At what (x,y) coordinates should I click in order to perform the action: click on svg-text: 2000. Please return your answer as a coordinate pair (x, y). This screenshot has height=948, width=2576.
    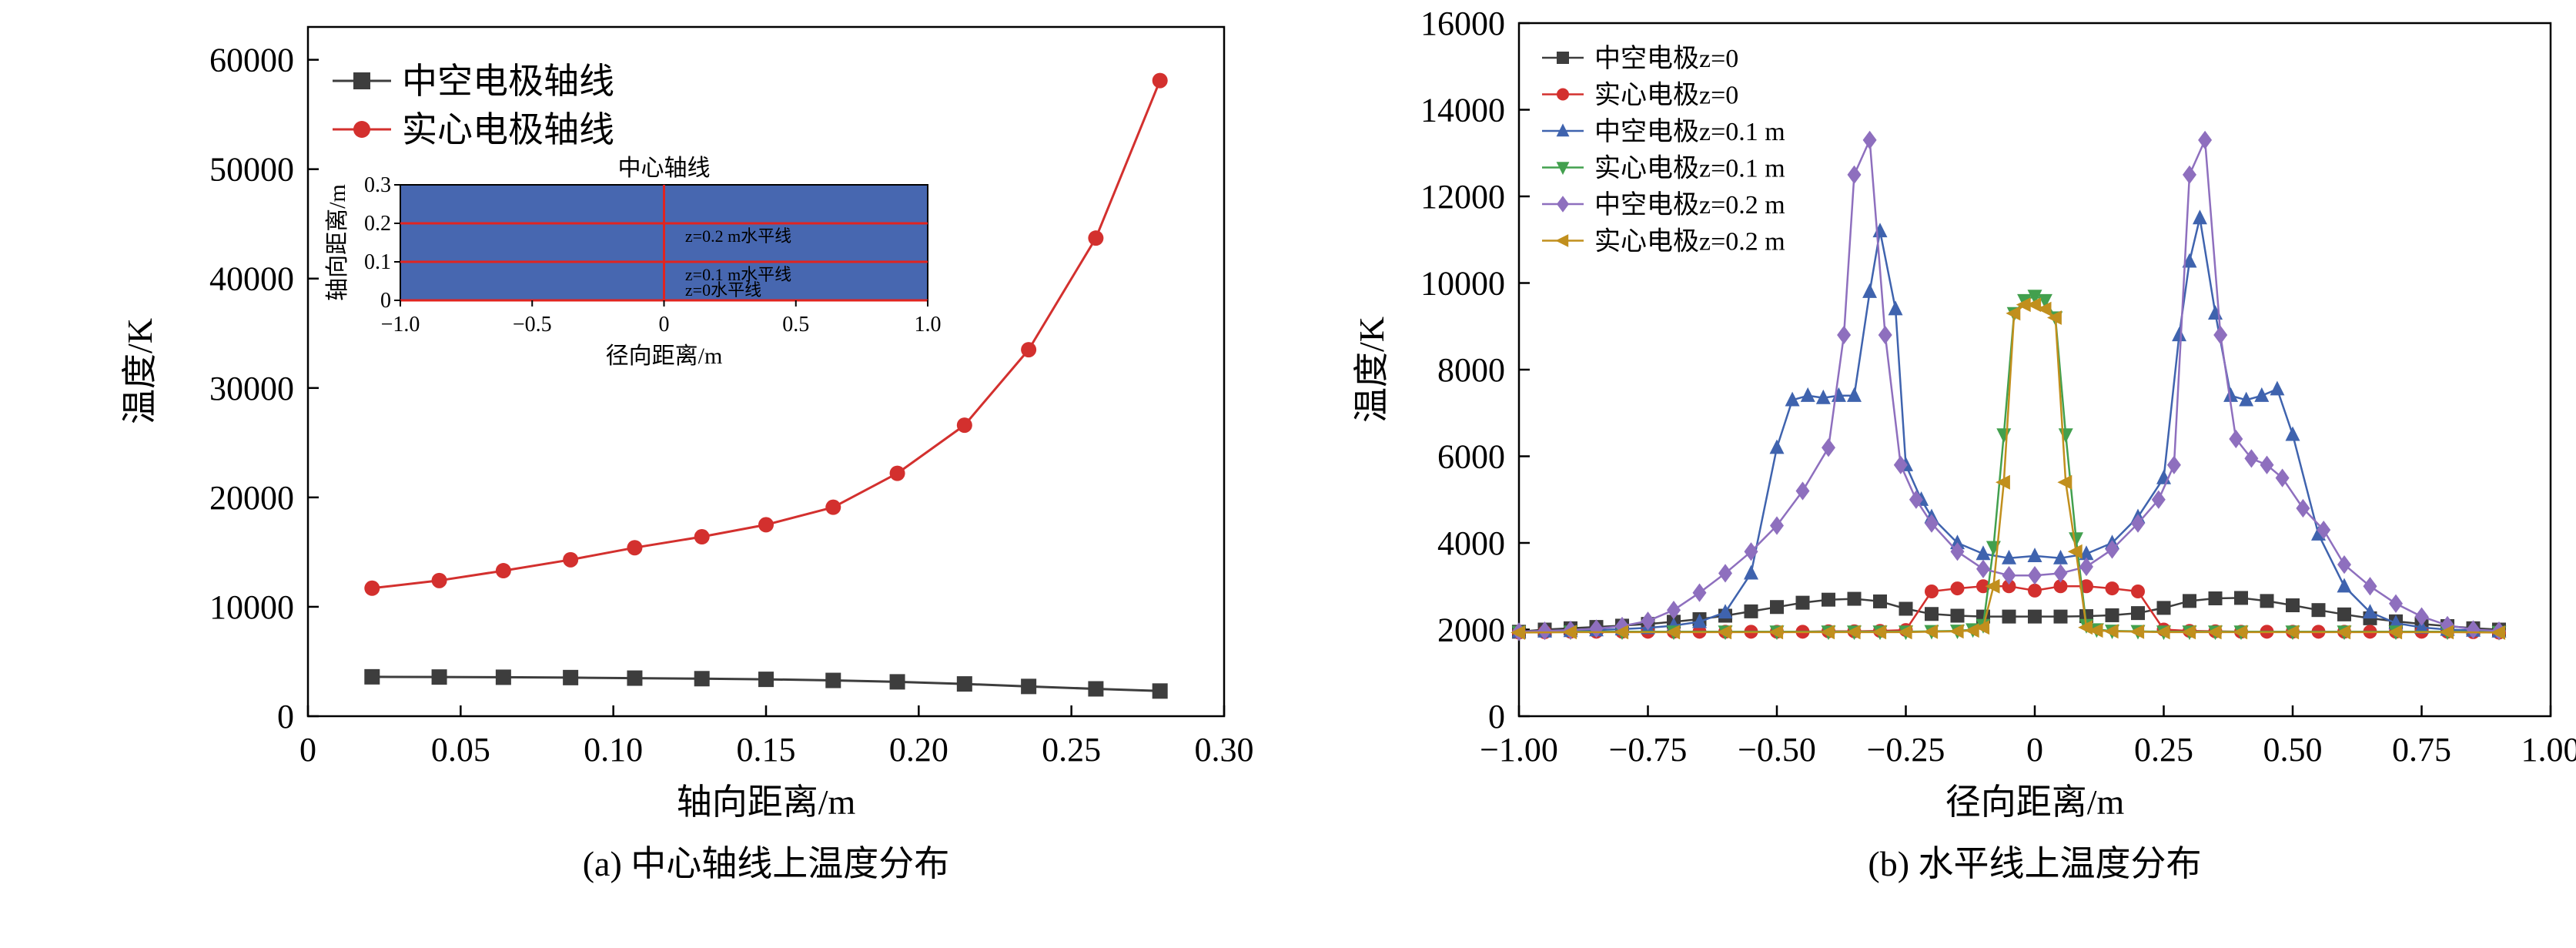
    Looking at the image, I should click on (1471, 630).